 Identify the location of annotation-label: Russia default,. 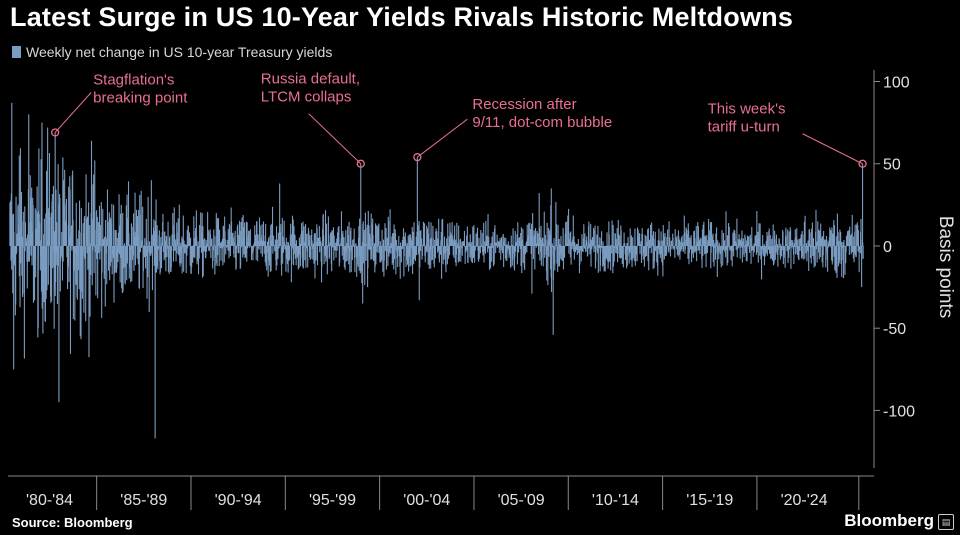
(310, 79).